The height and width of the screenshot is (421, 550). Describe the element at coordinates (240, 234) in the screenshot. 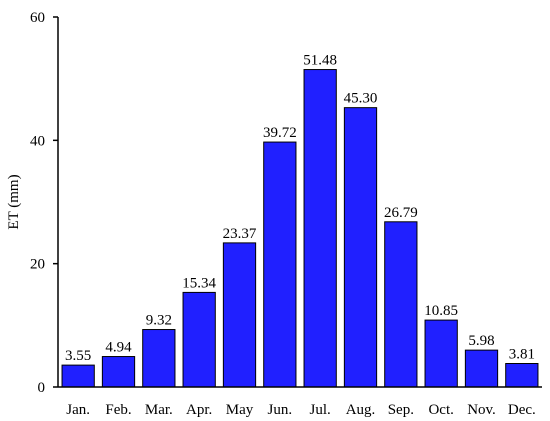

I see `data-label: 23.37` at that location.